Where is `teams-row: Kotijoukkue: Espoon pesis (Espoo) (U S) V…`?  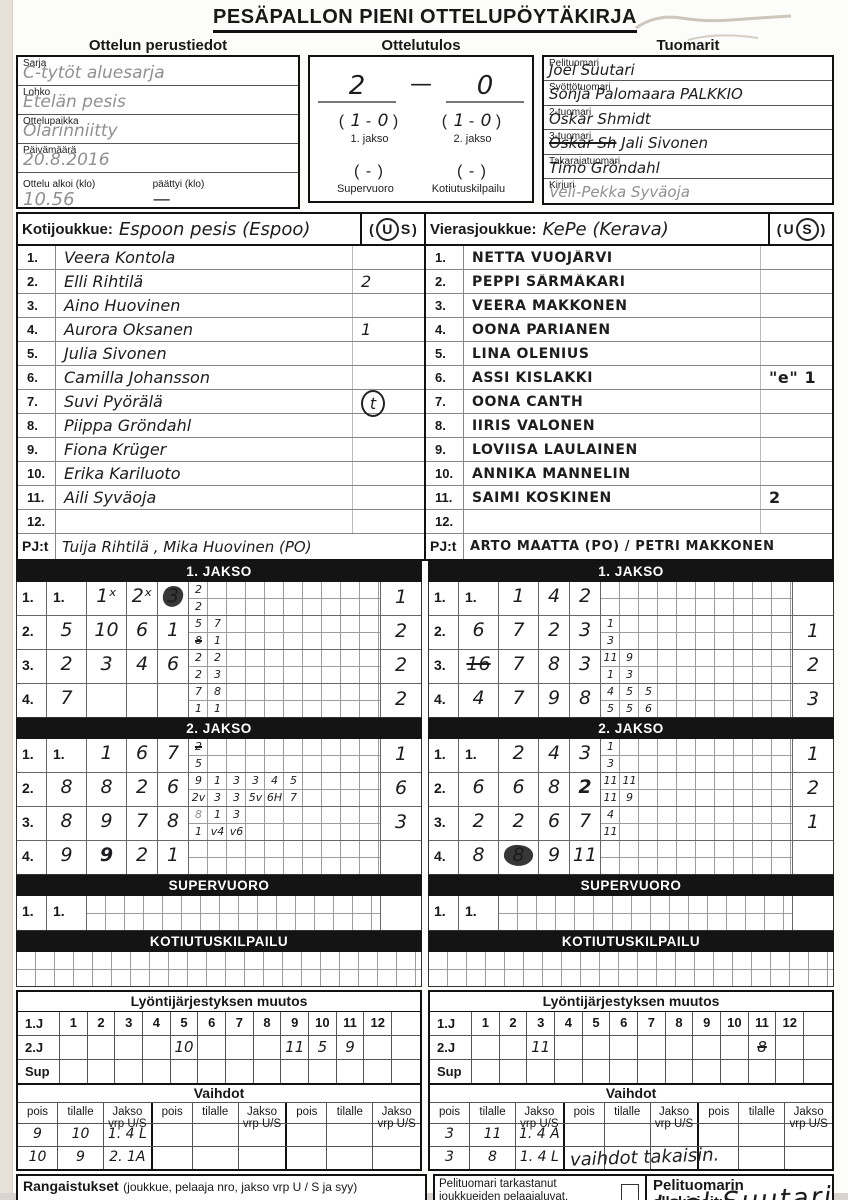
teams-row: Kotijoukkue: Espoon pesis (Espoo) (U S) V… is located at coordinates (425, 228).